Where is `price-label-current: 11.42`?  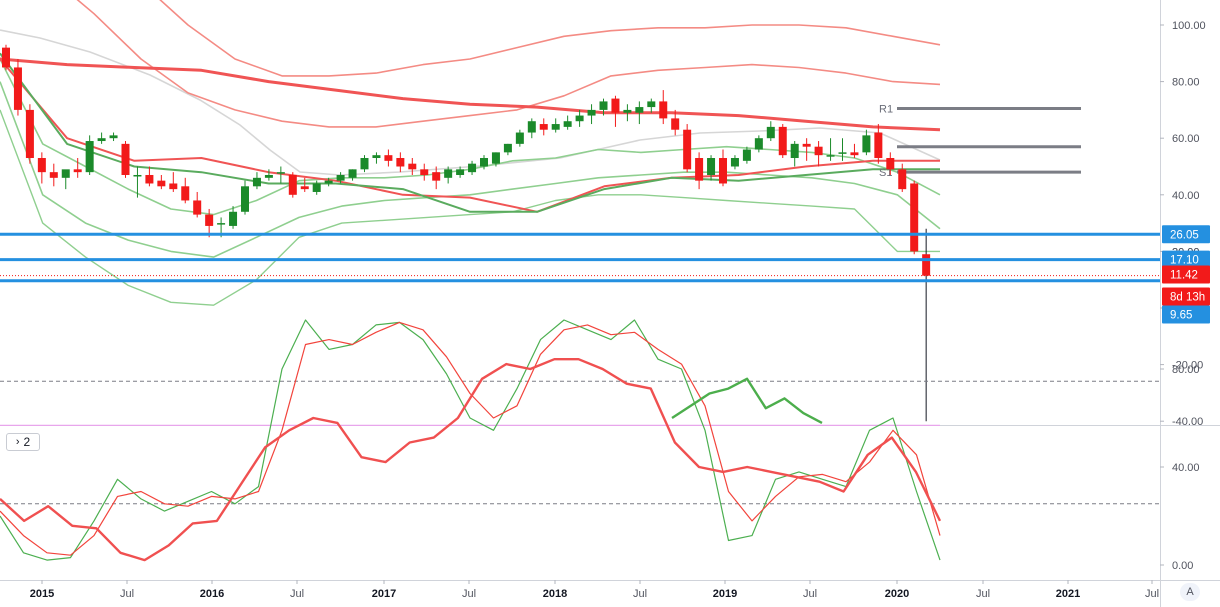 price-label-current: 11.42 is located at coordinates (1184, 276).